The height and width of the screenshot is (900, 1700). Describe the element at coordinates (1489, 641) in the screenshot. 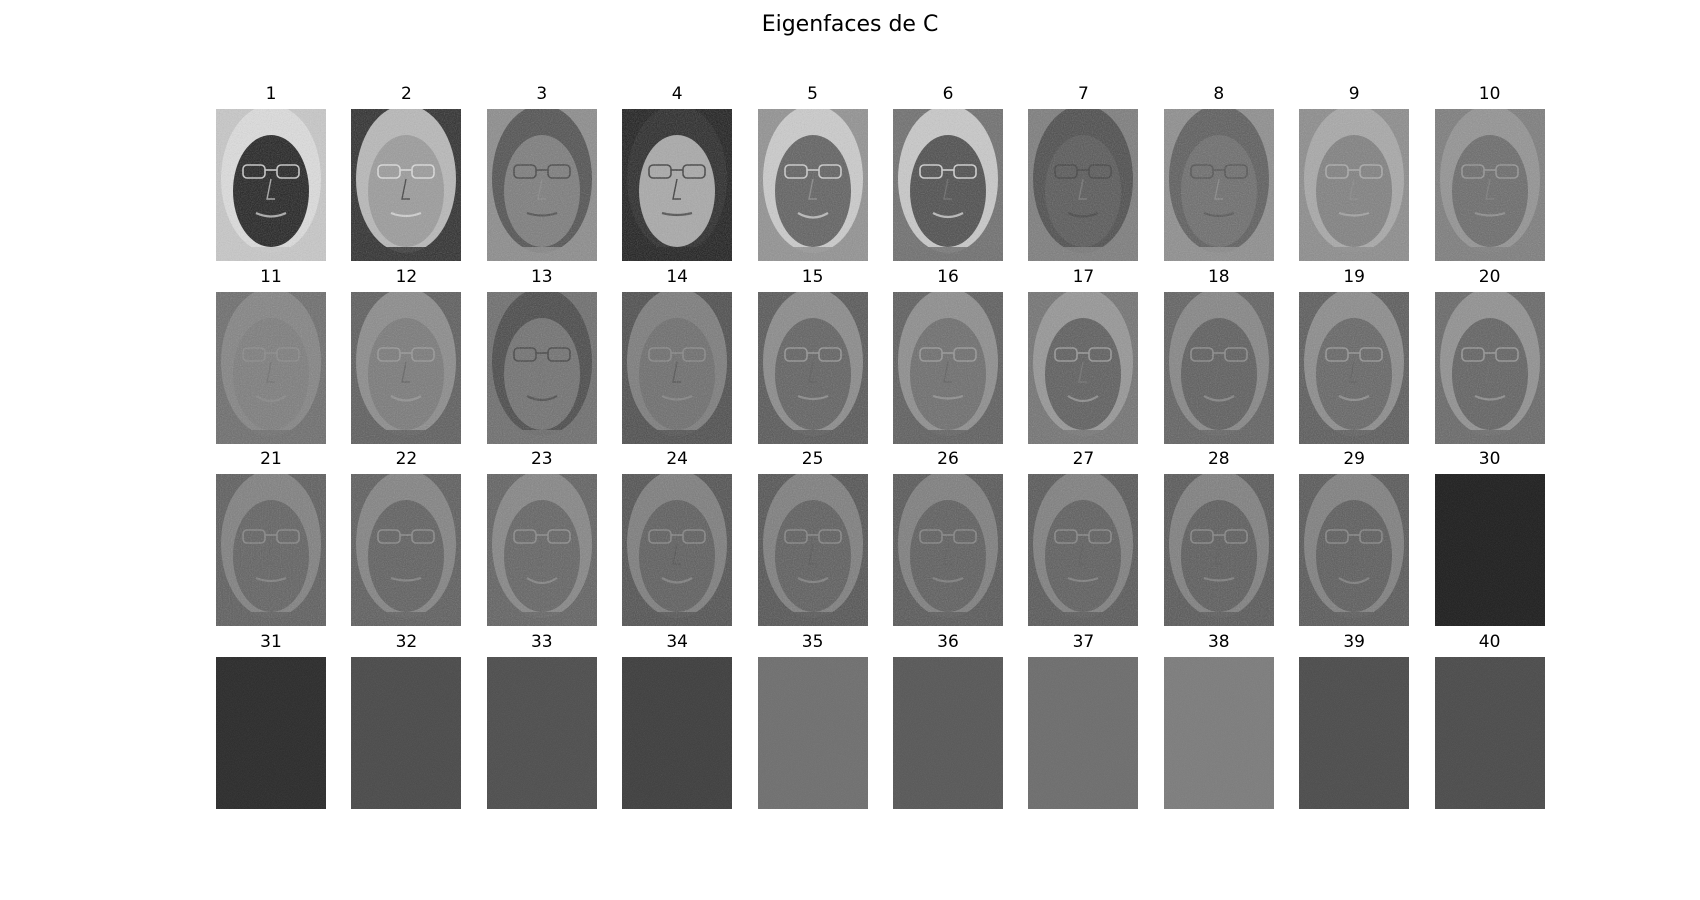

I see `eigenface-label: 40` at that location.